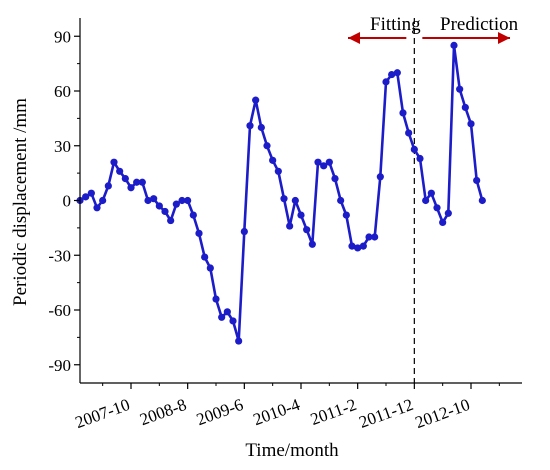  What do you see at coordinates (443, 413) in the screenshot?
I see `x-tick-label: 2012-10` at bounding box center [443, 413].